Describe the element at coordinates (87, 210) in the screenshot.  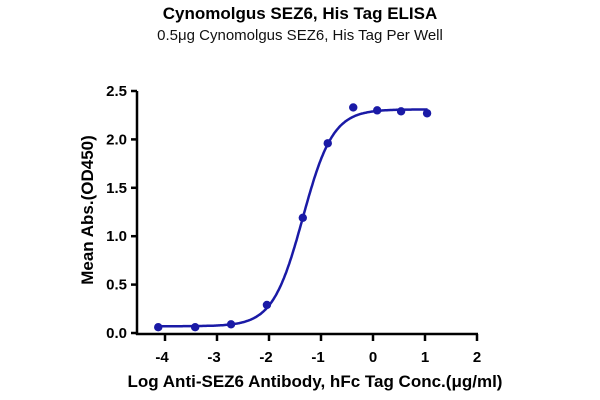
I see `y-axis-label: Mean Abs.(OD450)` at that location.